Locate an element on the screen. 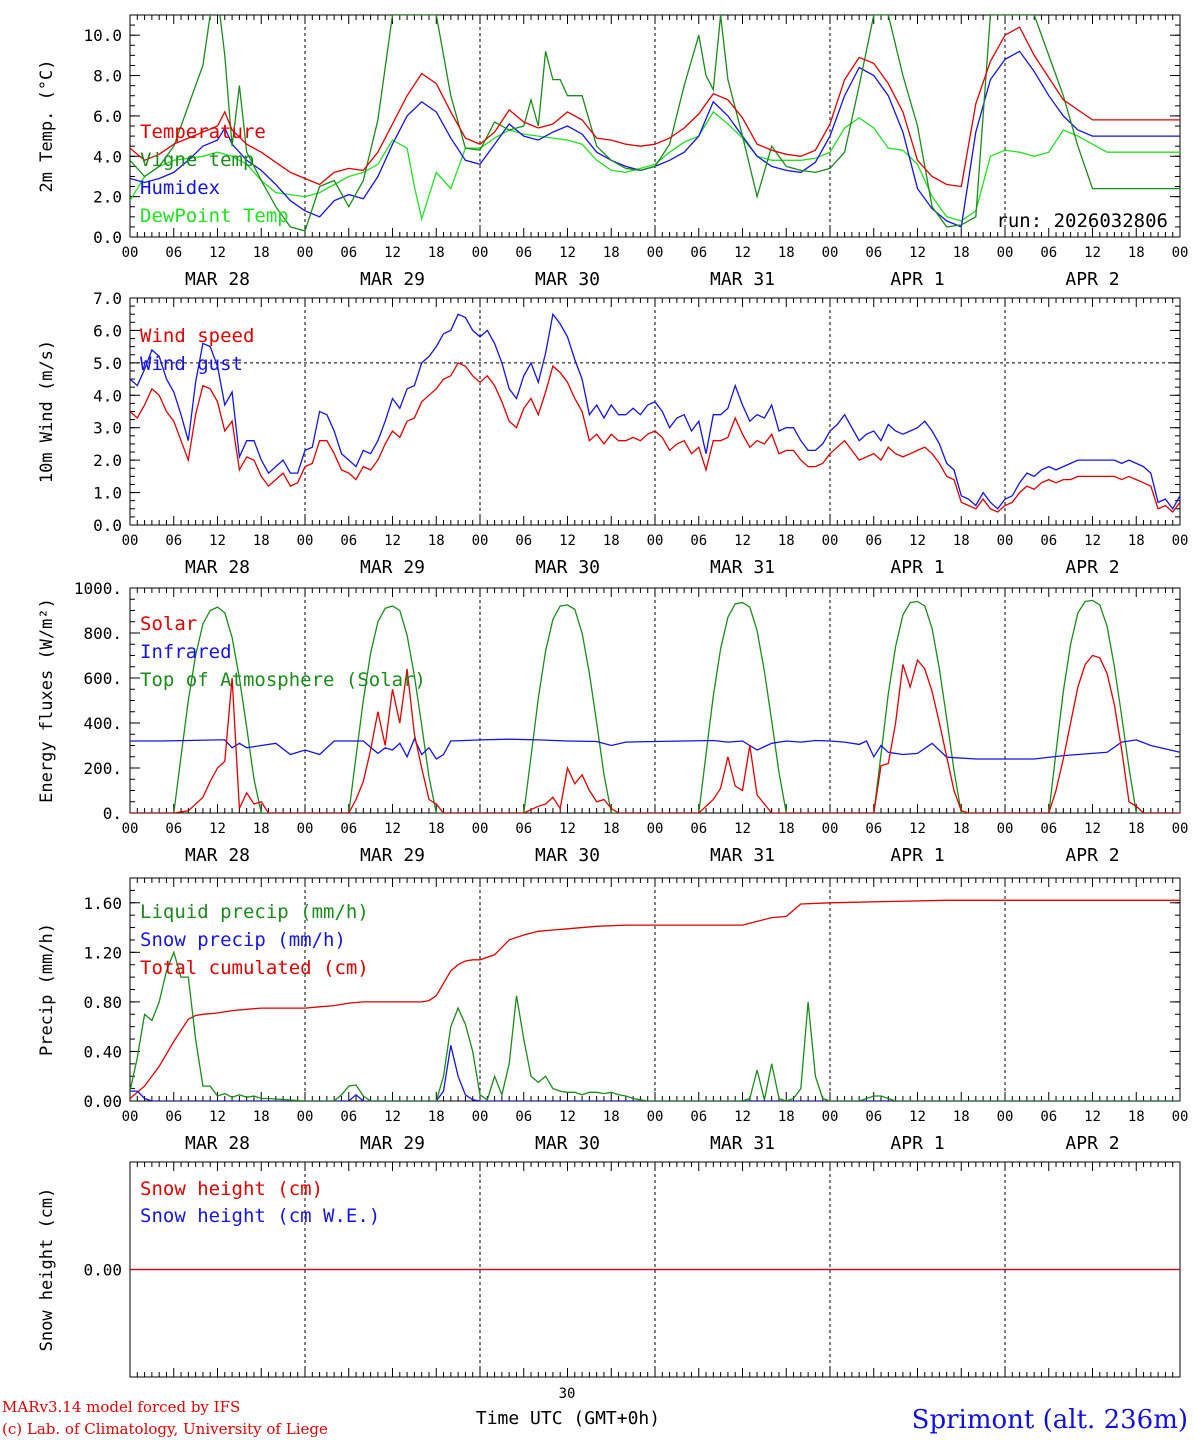  series-line-snow-precip-mm-h- is located at coordinates (655, 1073).